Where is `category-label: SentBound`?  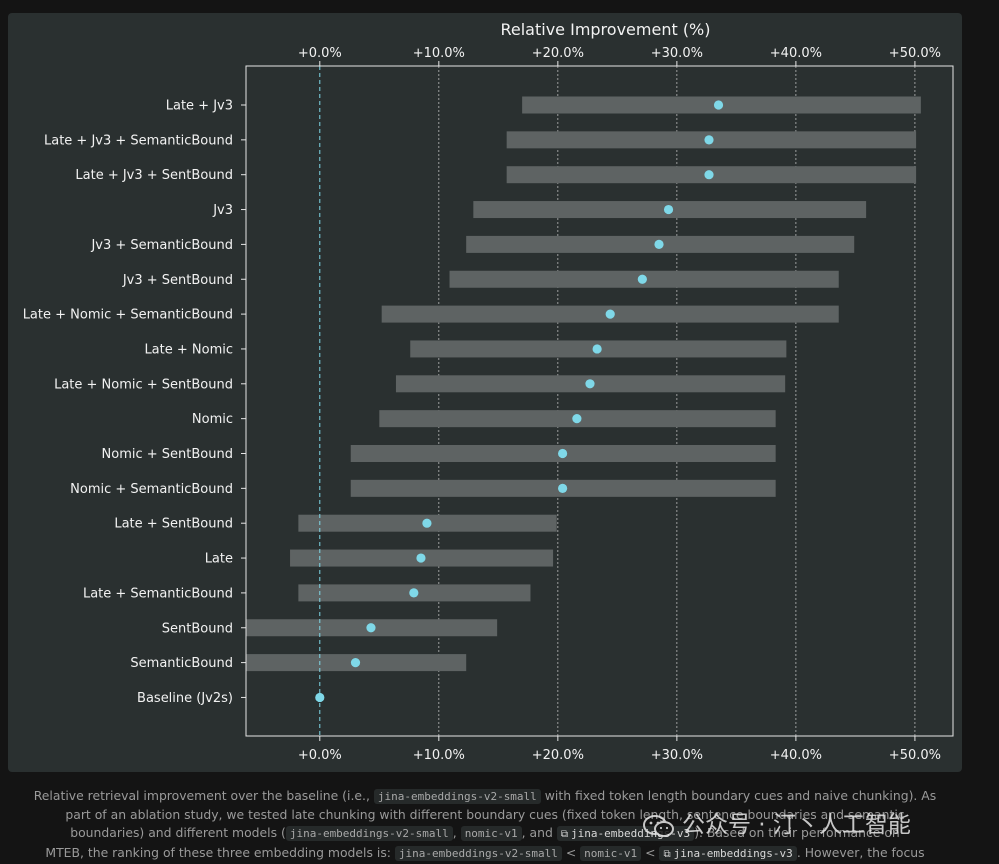
category-label: SentBound is located at coordinates (197, 628).